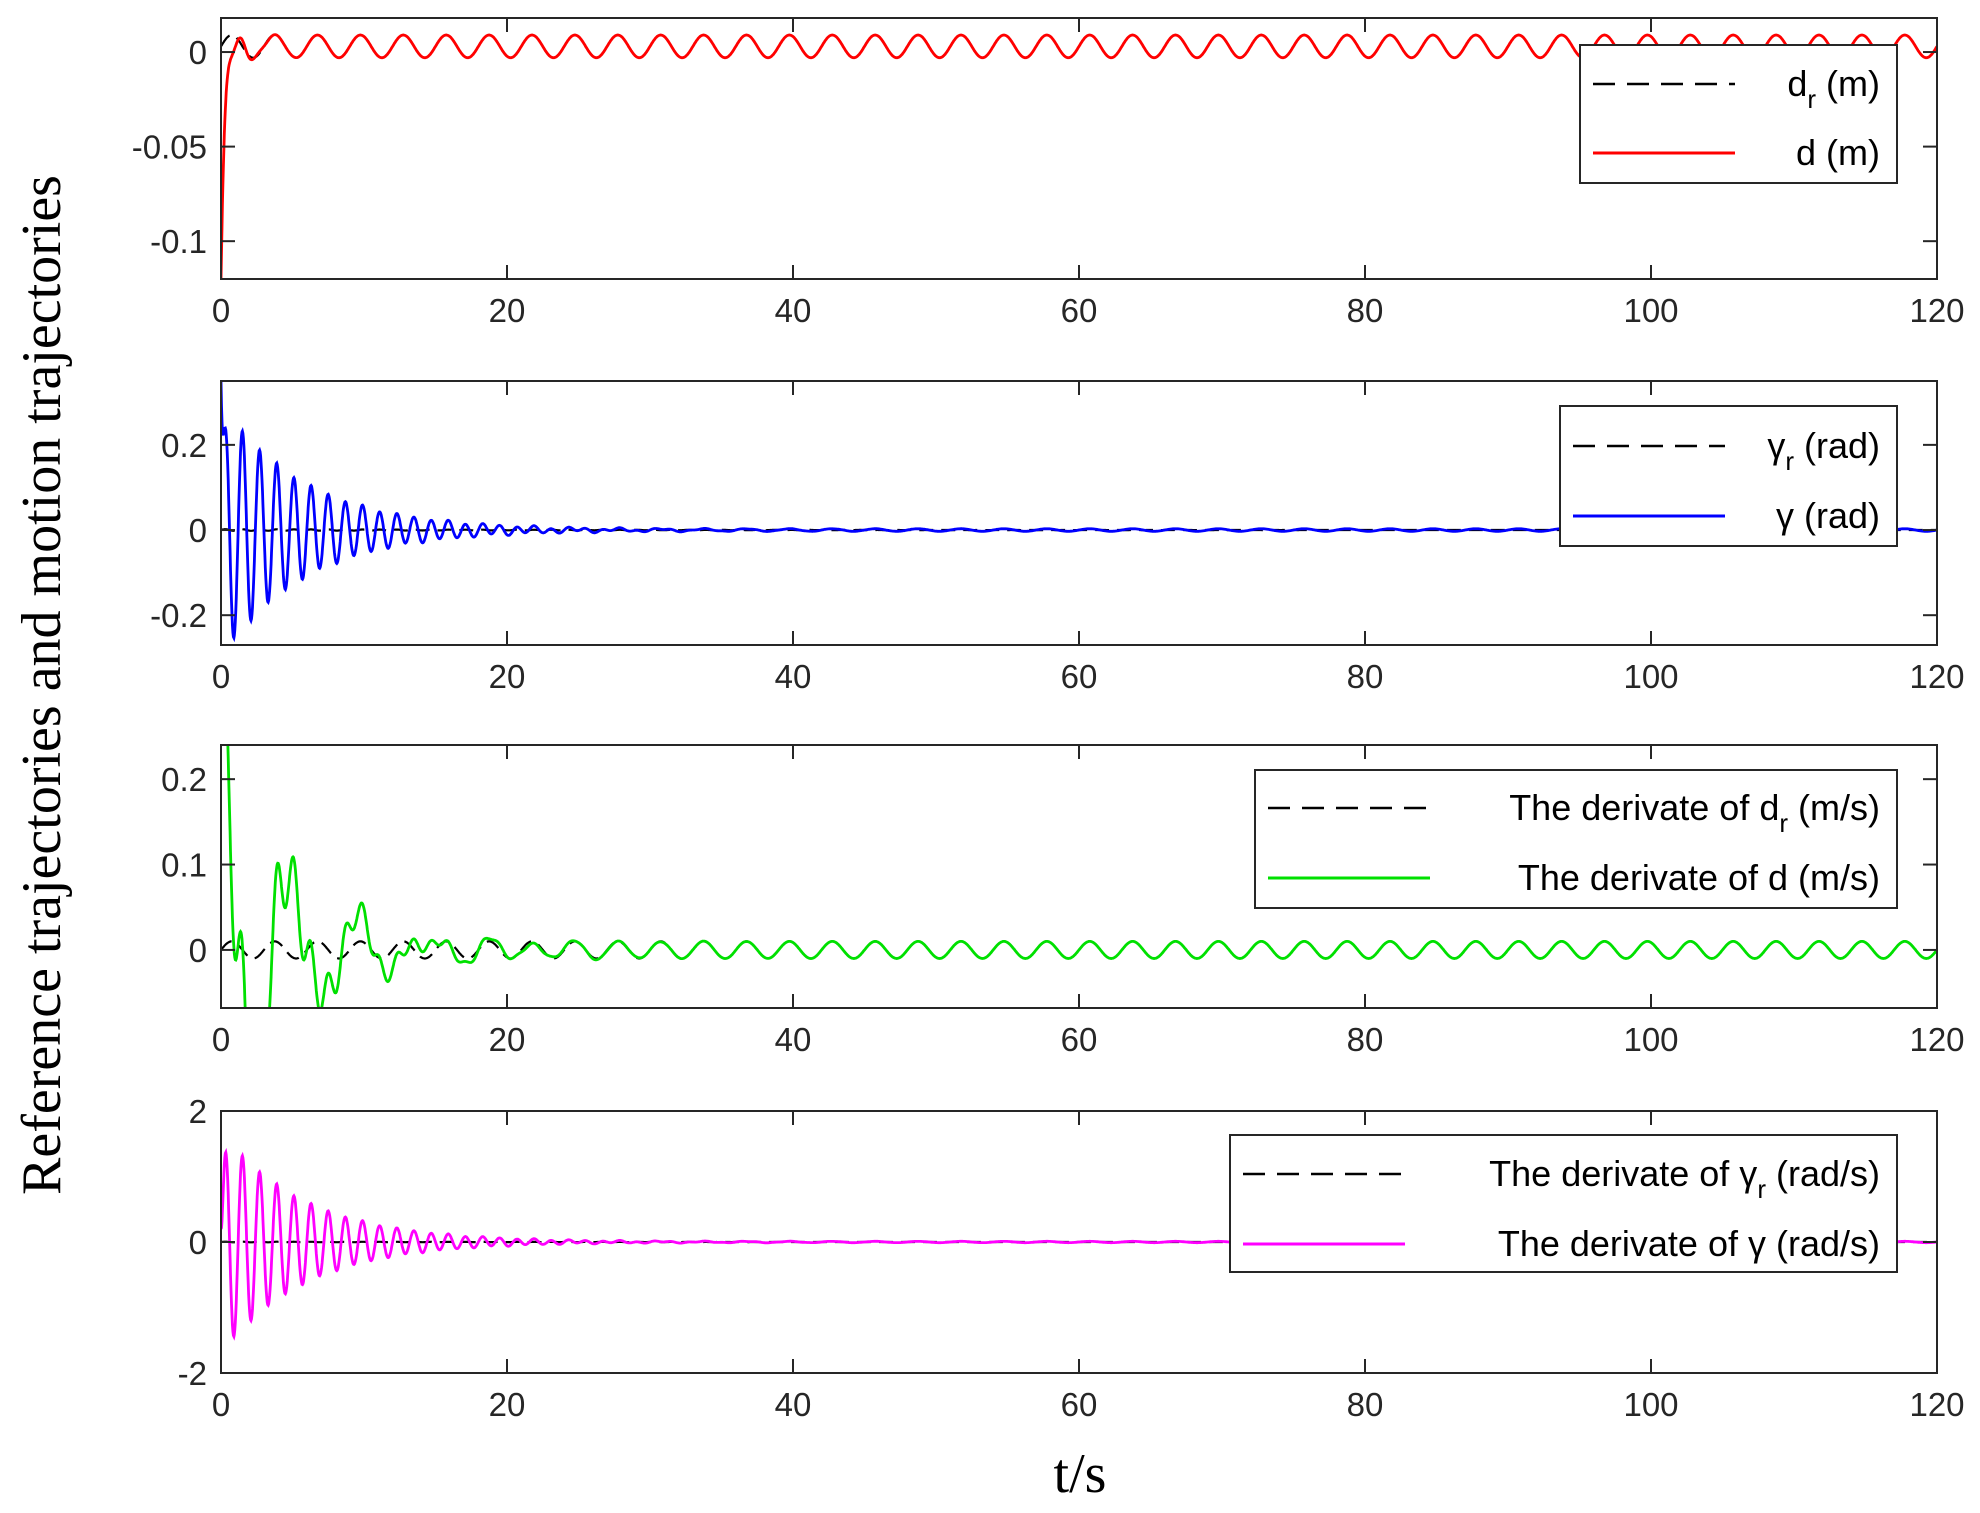  I want to click on legend-entry-label: γr (rad), so click(1823, 450).